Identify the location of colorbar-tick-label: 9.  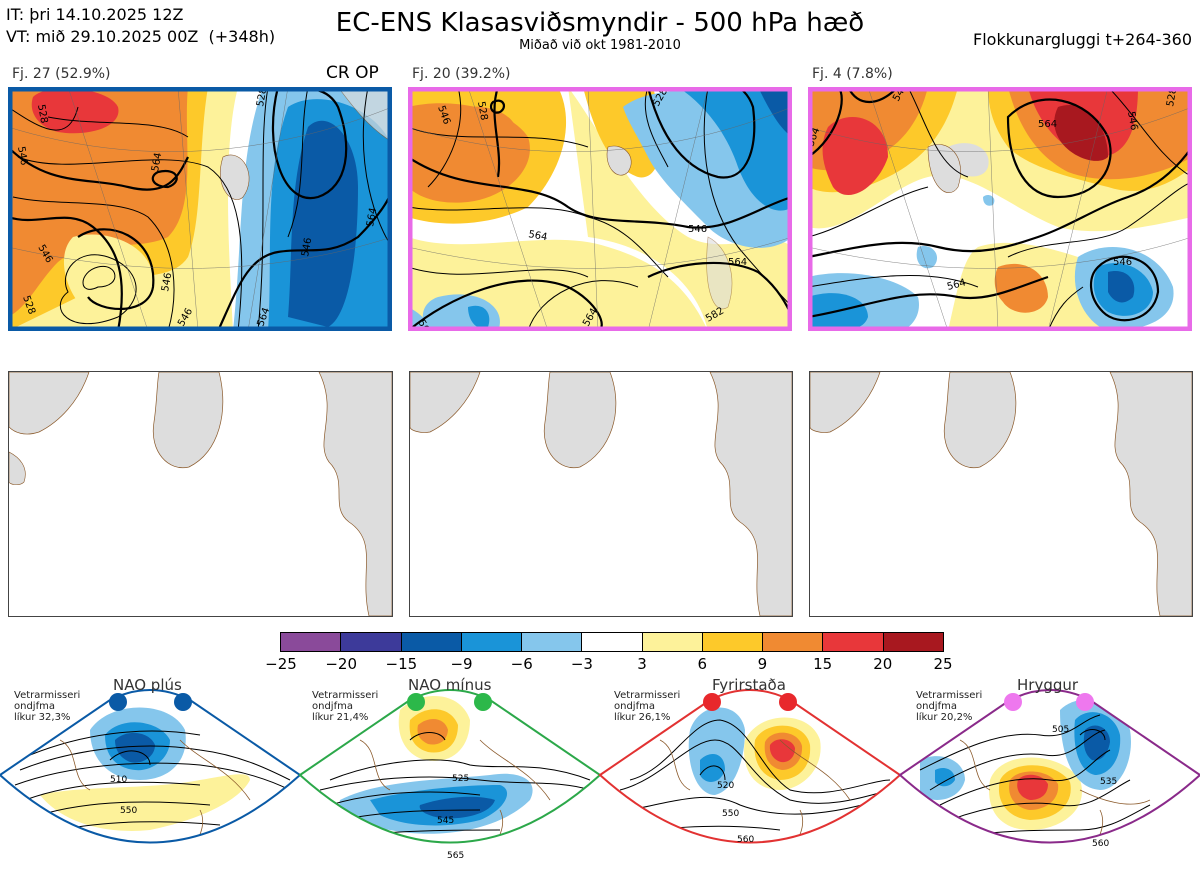
(762, 664).